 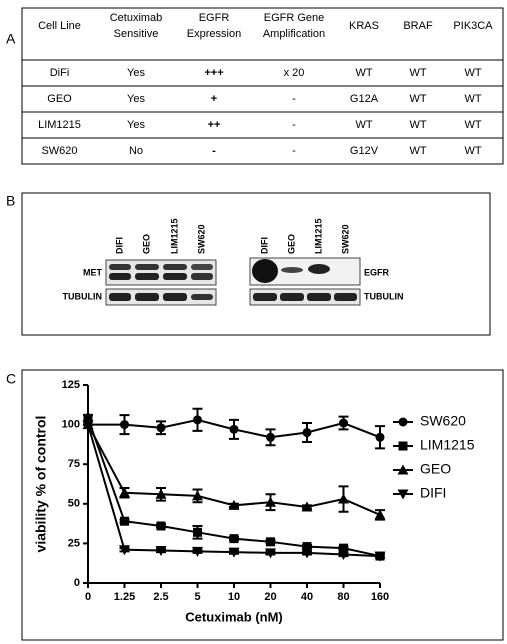 I want to click on table-header: PIK3CA, so click(x=473, y=26).